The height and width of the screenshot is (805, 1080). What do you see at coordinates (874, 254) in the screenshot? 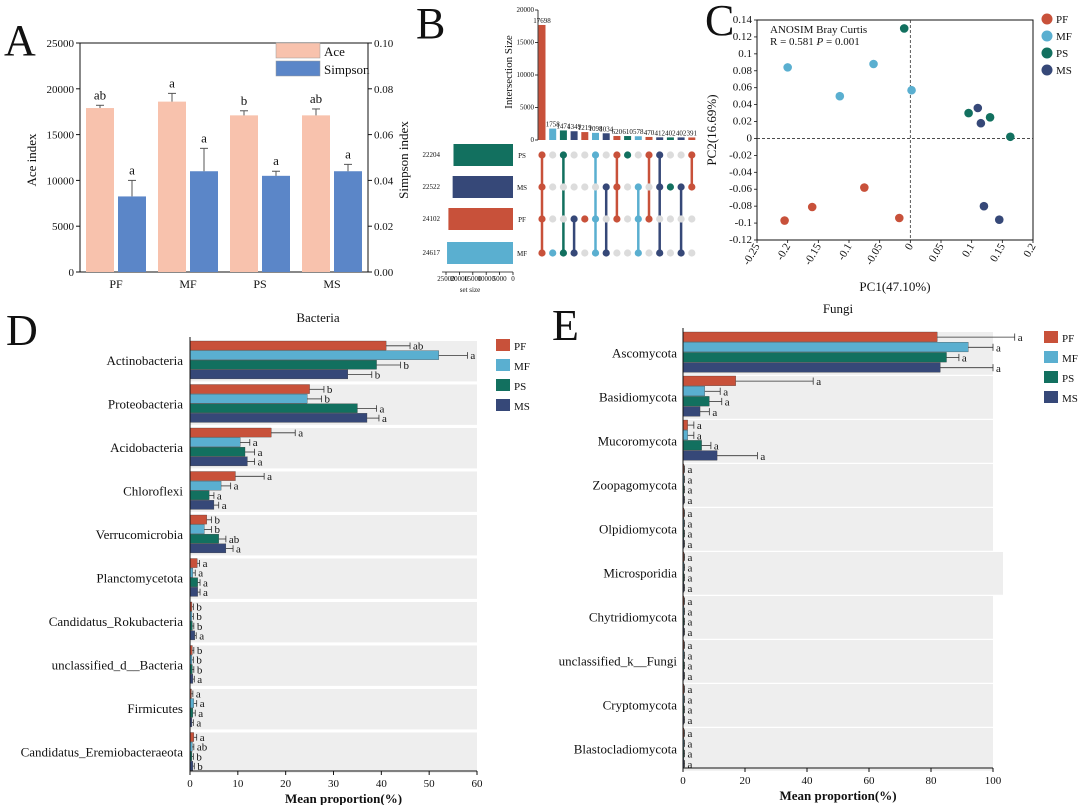
I see `x-tick-label: -0.05` at bounding box center [874, 254].